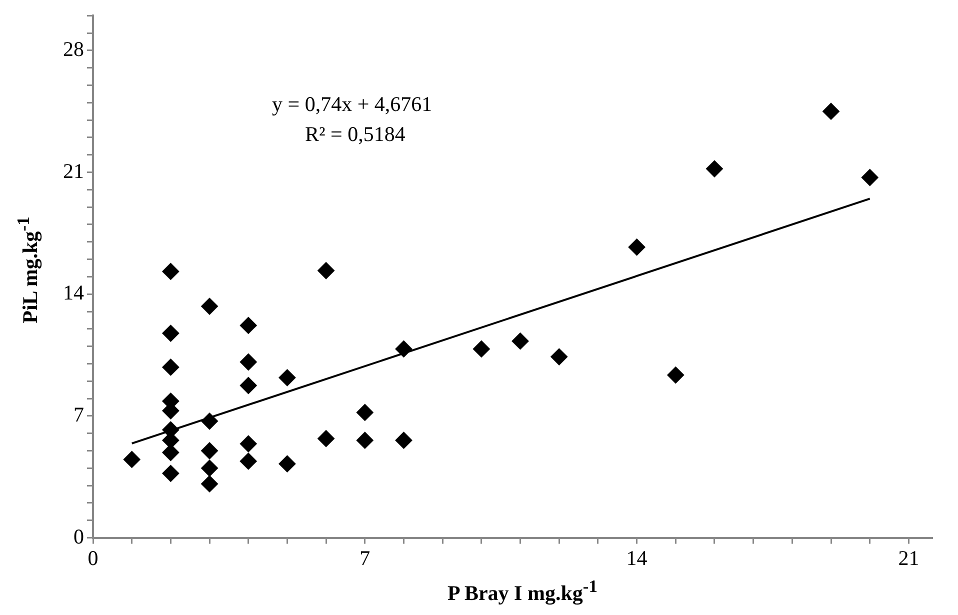 This screenshot has width=958, height=615. What do you see at coordinates (352, 104) in the screenshot?
I see `annotation: y = 0,74x + 4,6761` at bounding box center [352, 104].